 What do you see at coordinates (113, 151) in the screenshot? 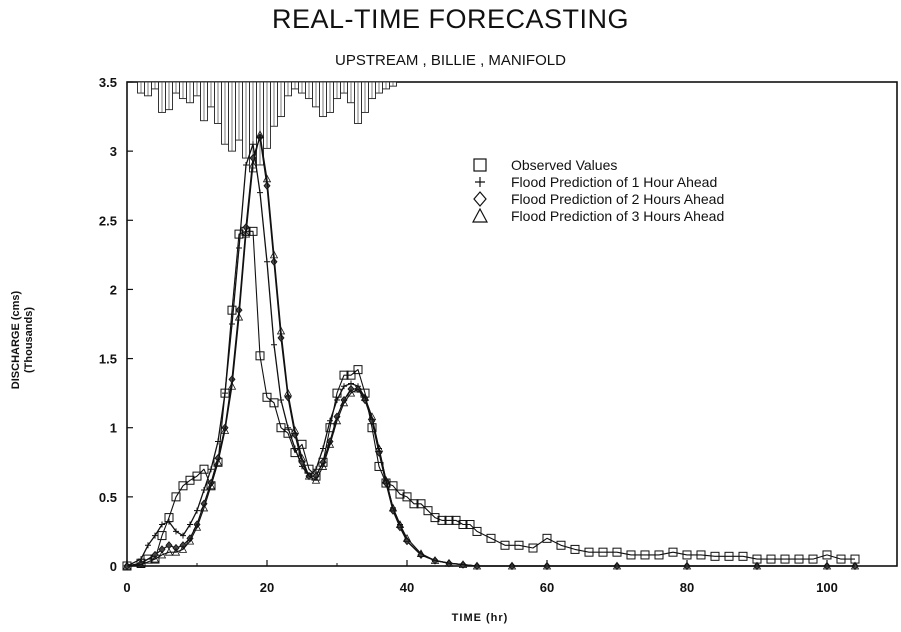
I see `y-tick-label: 3` at bounding box center [113, 151].